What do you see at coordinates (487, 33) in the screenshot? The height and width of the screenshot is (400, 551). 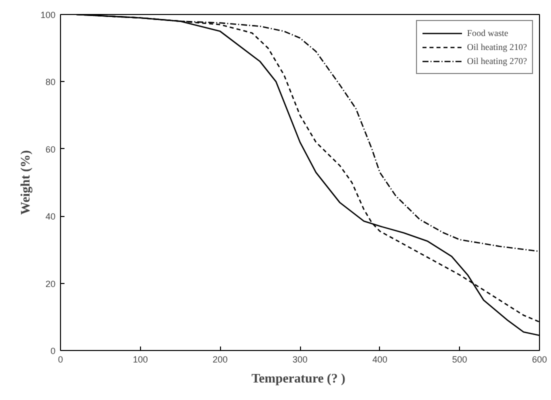 I see `legend-label: Food waste` at bounding box center [487, 33].